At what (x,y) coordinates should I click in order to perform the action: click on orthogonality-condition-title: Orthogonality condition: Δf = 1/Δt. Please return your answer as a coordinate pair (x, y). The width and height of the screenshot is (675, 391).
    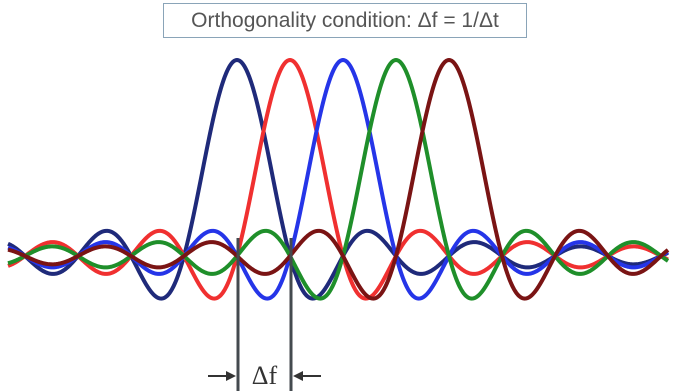
    Looking at the image, I should click on (345, 20).